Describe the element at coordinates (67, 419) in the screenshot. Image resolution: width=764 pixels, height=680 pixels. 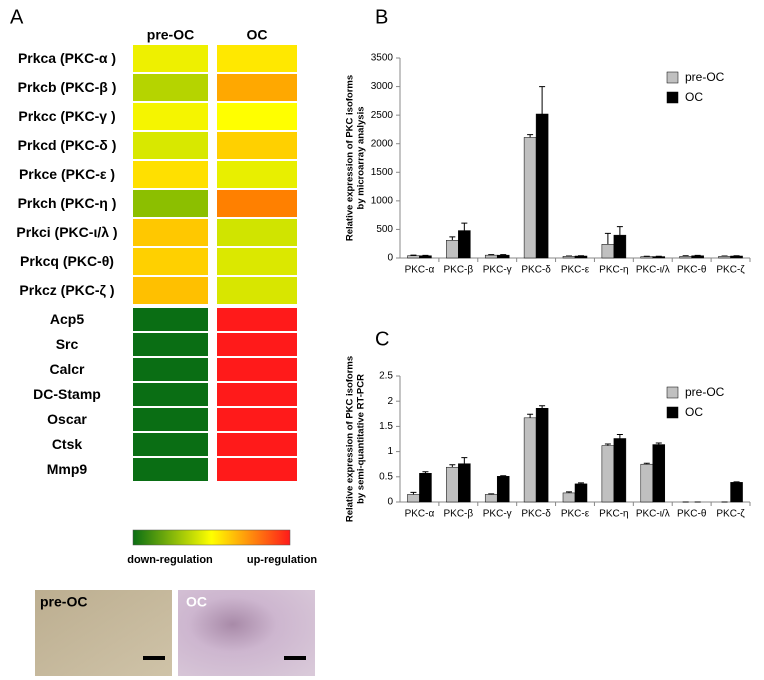
I see `row-label: Oscar` at that location.